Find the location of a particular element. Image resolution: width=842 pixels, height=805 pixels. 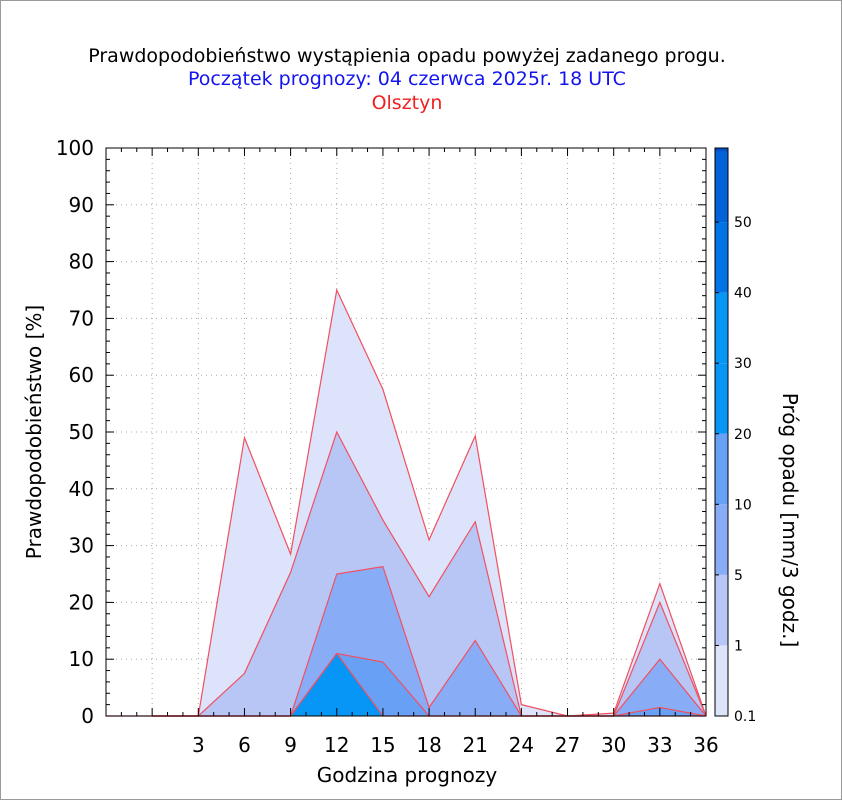

x-tick-label: 3 is located at coordinates (198, 745).